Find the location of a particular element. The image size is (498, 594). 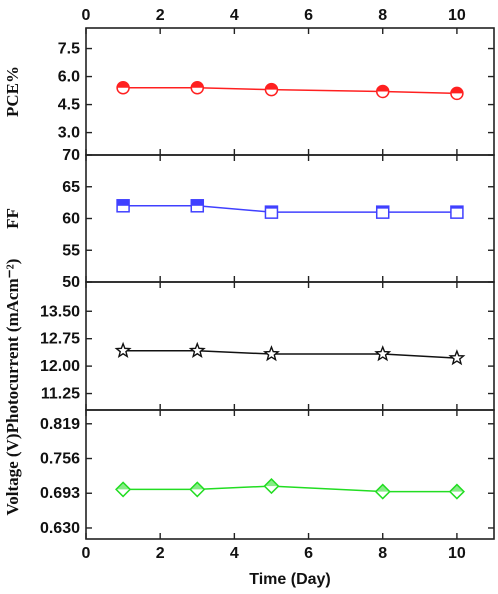

x-tick-label: 8 is located at coordinates (382, 553).